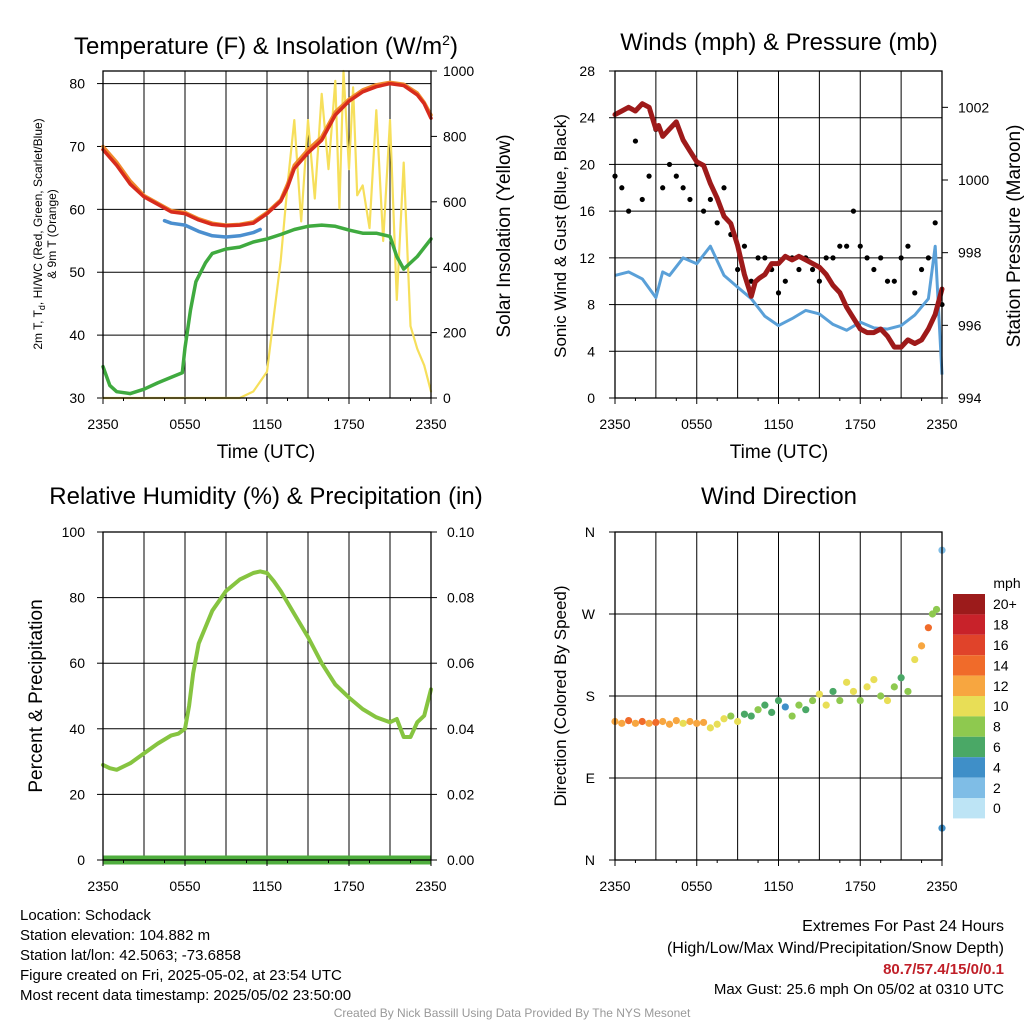 This screenshot has width=1024, height=1024. Describe the element at coordinates (460, 532) in the screenshot. I see `humidity-ytick-right-label: 0.10` at that location.